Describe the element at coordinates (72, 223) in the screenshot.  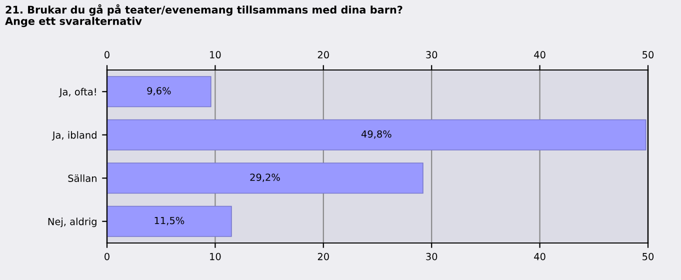
I see `y-tick-label: Nej, aldrig` at that location.